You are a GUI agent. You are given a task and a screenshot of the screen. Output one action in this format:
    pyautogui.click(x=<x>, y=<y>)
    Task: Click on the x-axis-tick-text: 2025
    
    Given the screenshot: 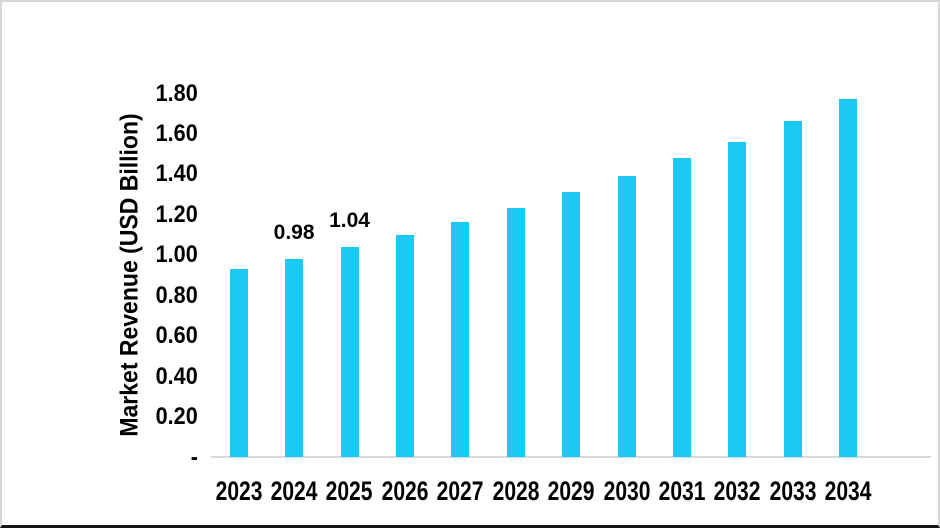 What is the action you would take?
    pyautogui.click(x=349, y=491)
    